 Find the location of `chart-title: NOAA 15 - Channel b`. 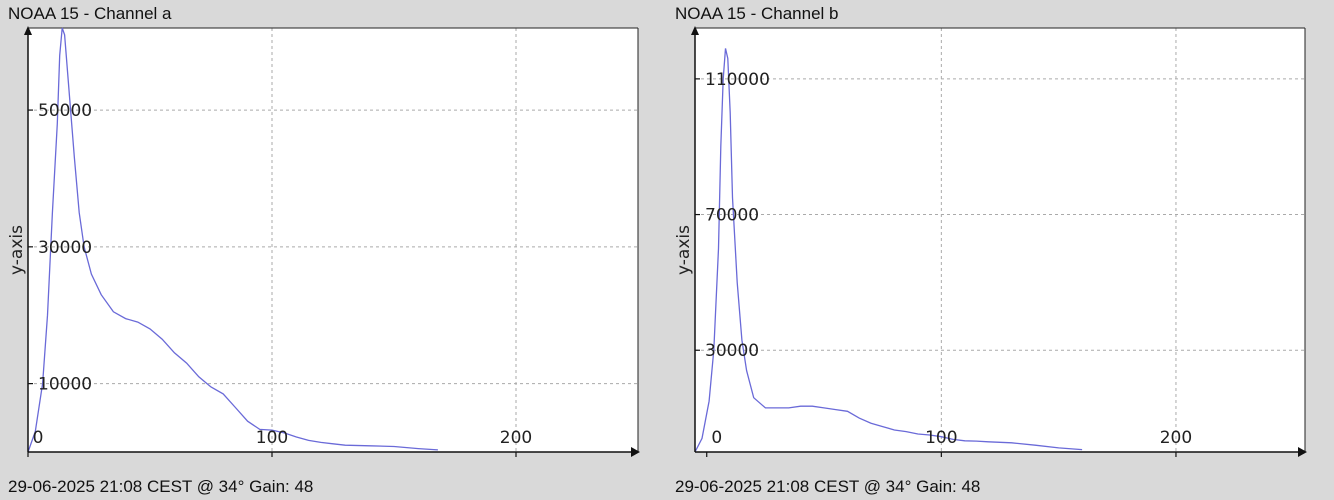

chart-title: NOAA 15 - Channel b is located at coordinates (757, 13).